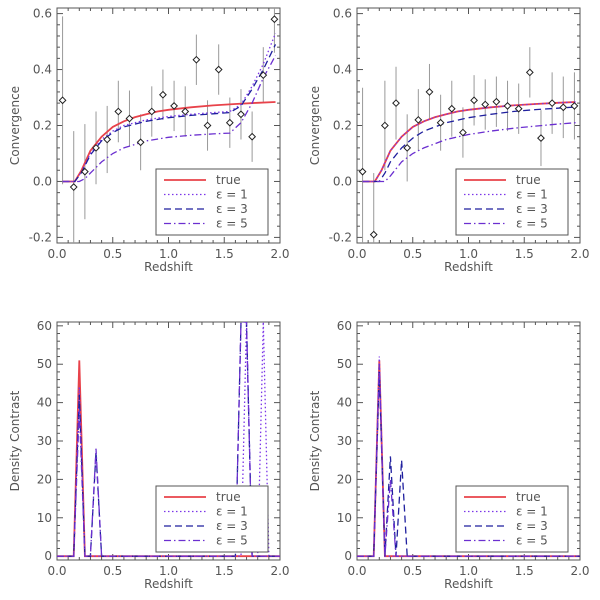  Describe the element at coordinates (348, 556) in the screenshot. I see `y-tick-label: 0` at that location.